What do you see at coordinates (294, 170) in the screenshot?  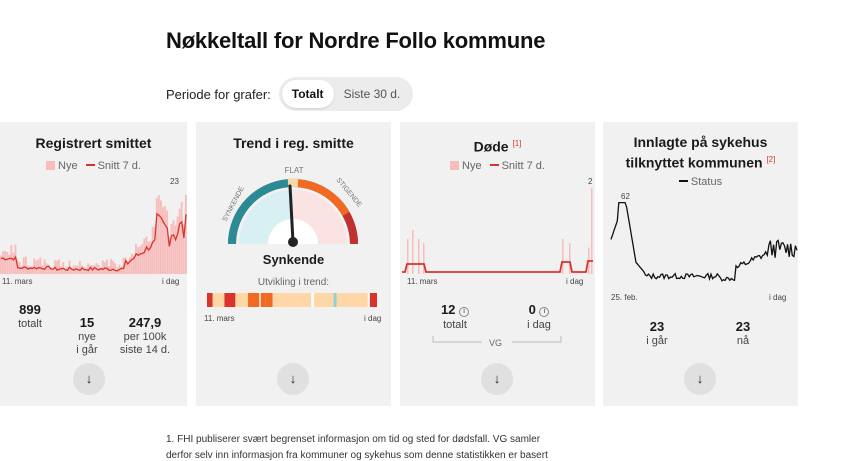 I see `gauge-label-flat: FLAT` at bounding box center [294, 170].